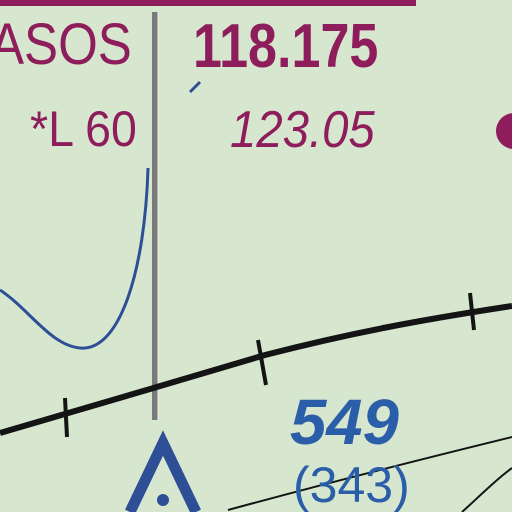 The width and height of the screenshot is (512, 512). I want to click on obstacle-elevation-label: 549, so click(344, 422).